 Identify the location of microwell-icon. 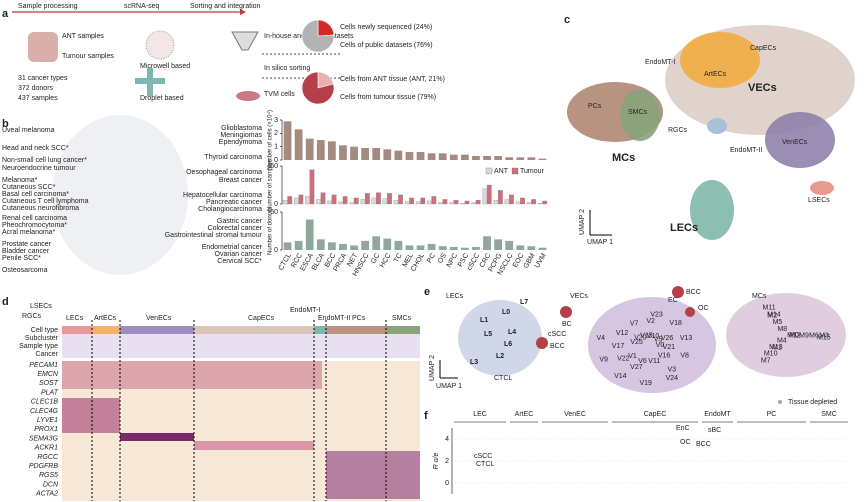
(160, 45).